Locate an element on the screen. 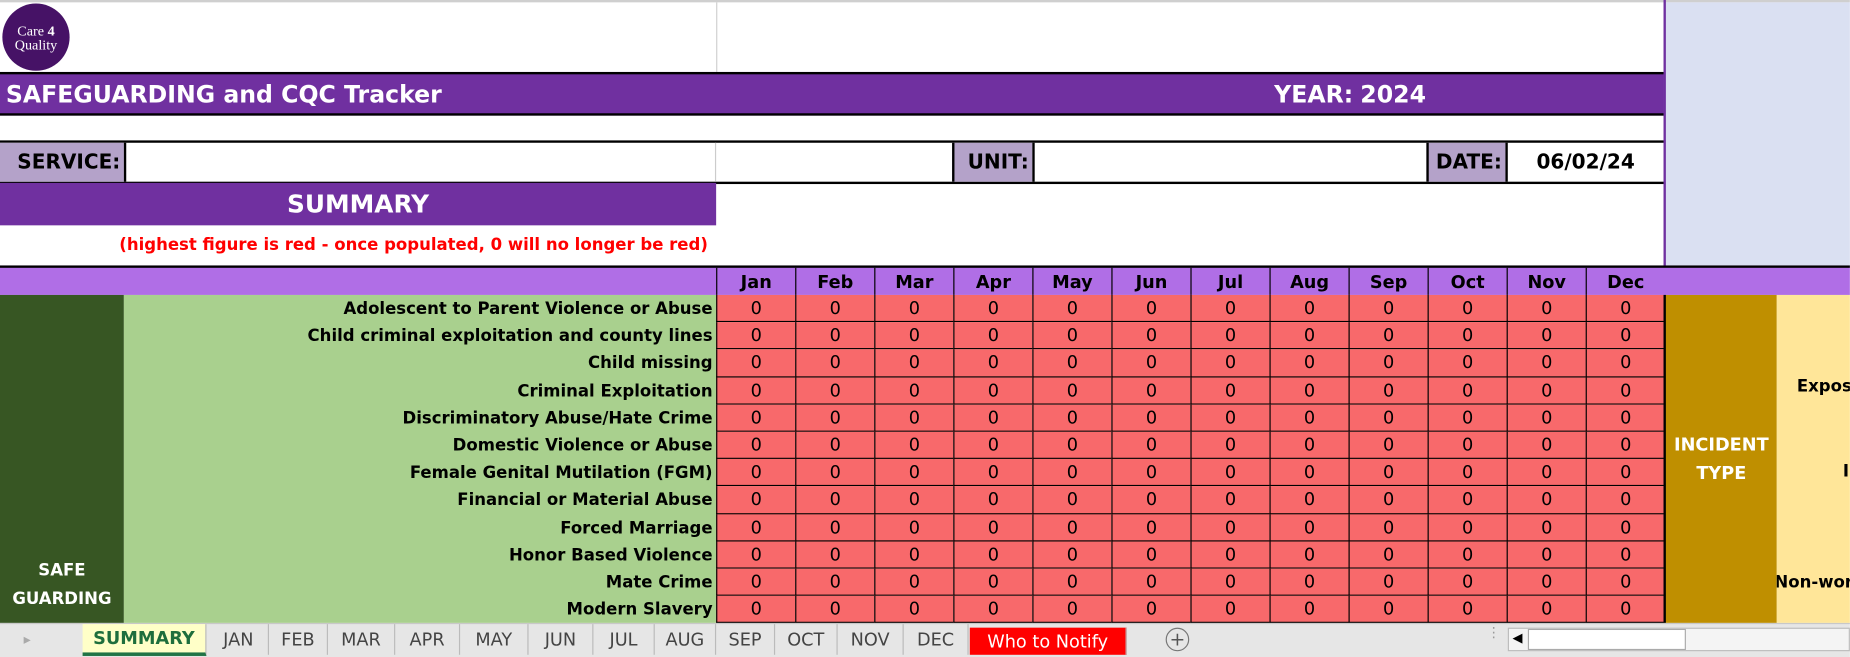  sheet-tab-who-to-notify: Who to Notify is located at coordinates (1048, 641).